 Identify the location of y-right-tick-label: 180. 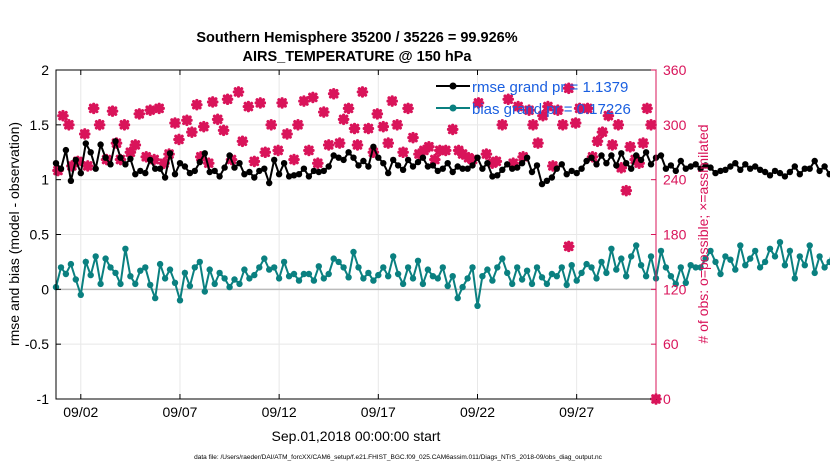
(675, 235).